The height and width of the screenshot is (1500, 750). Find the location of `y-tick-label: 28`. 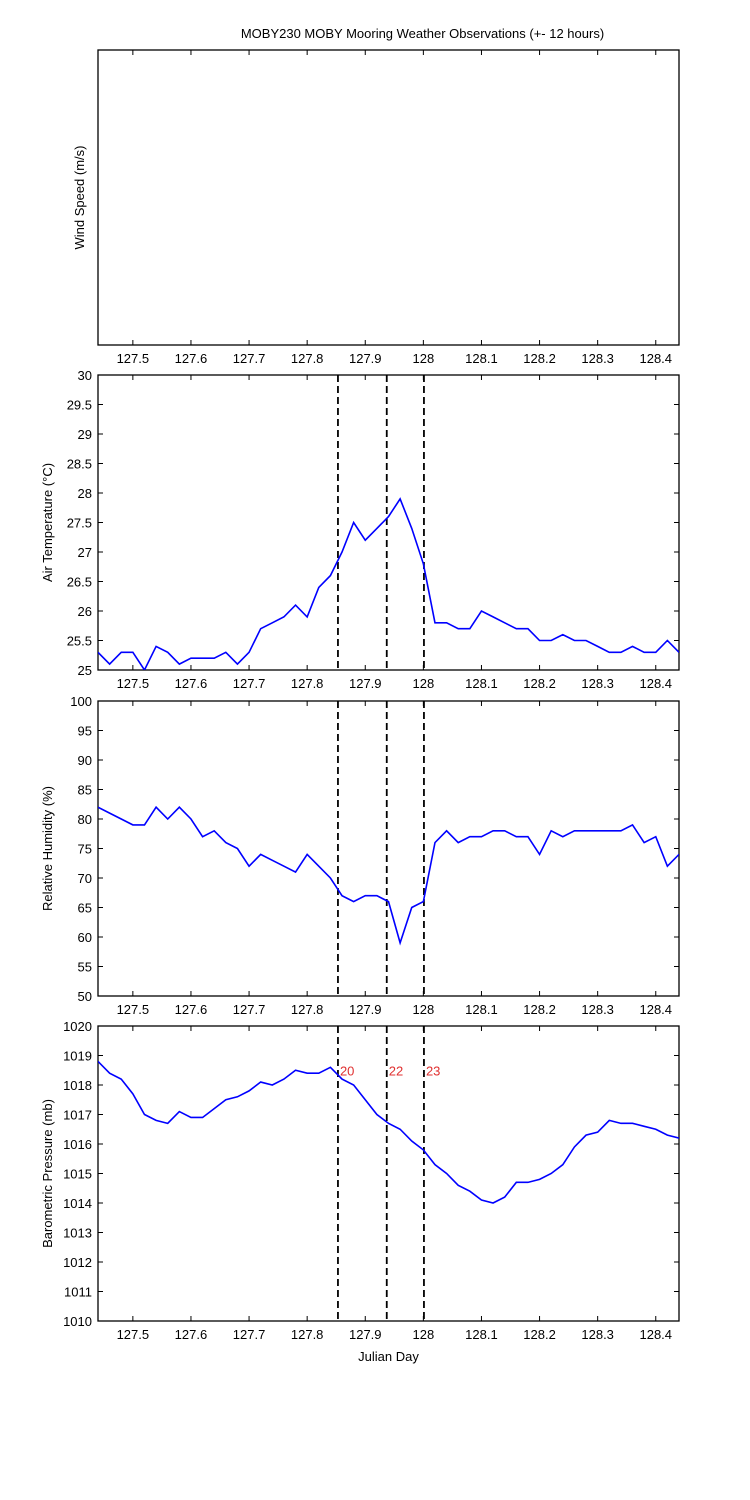

y-tick-label: 28 is located at coordinates (85, 493).